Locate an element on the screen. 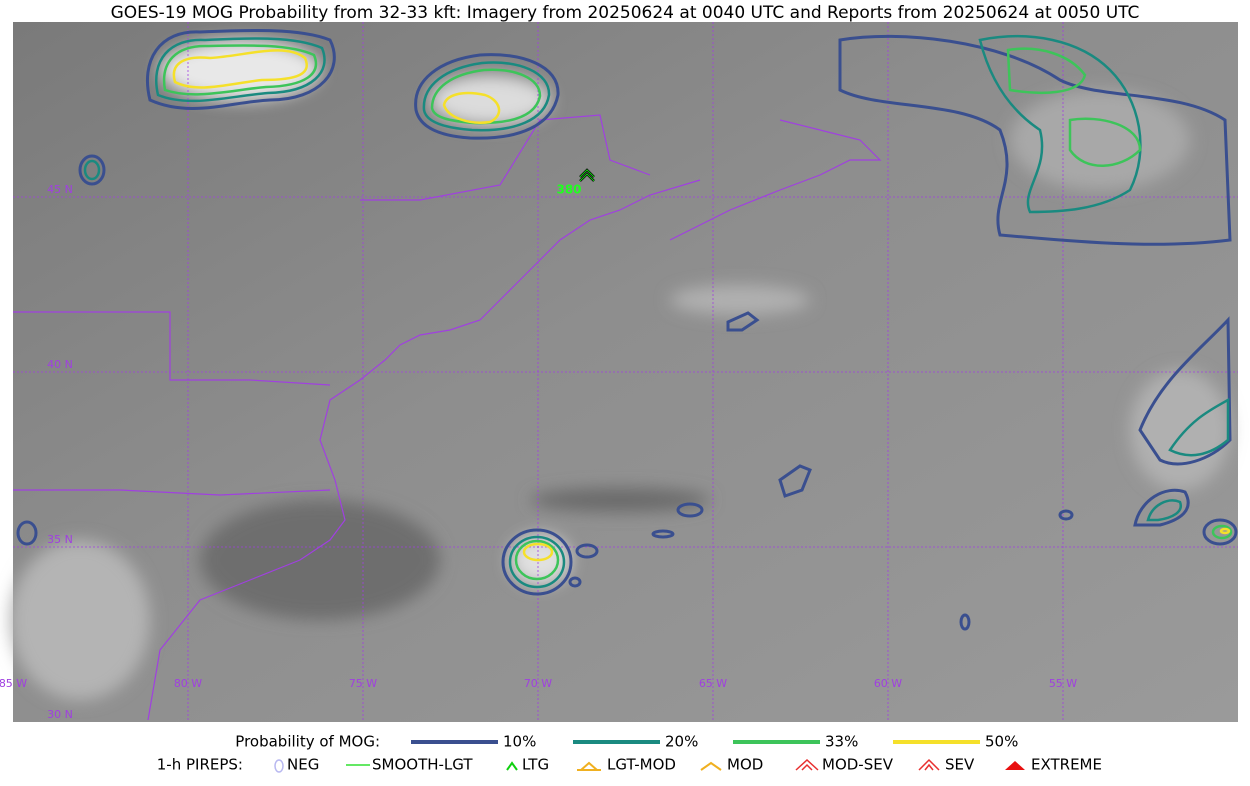 The width and height of the screenshot is (1250, 786). pirep-legend-label: LGT-MOD is located at coordinates (641, 765).